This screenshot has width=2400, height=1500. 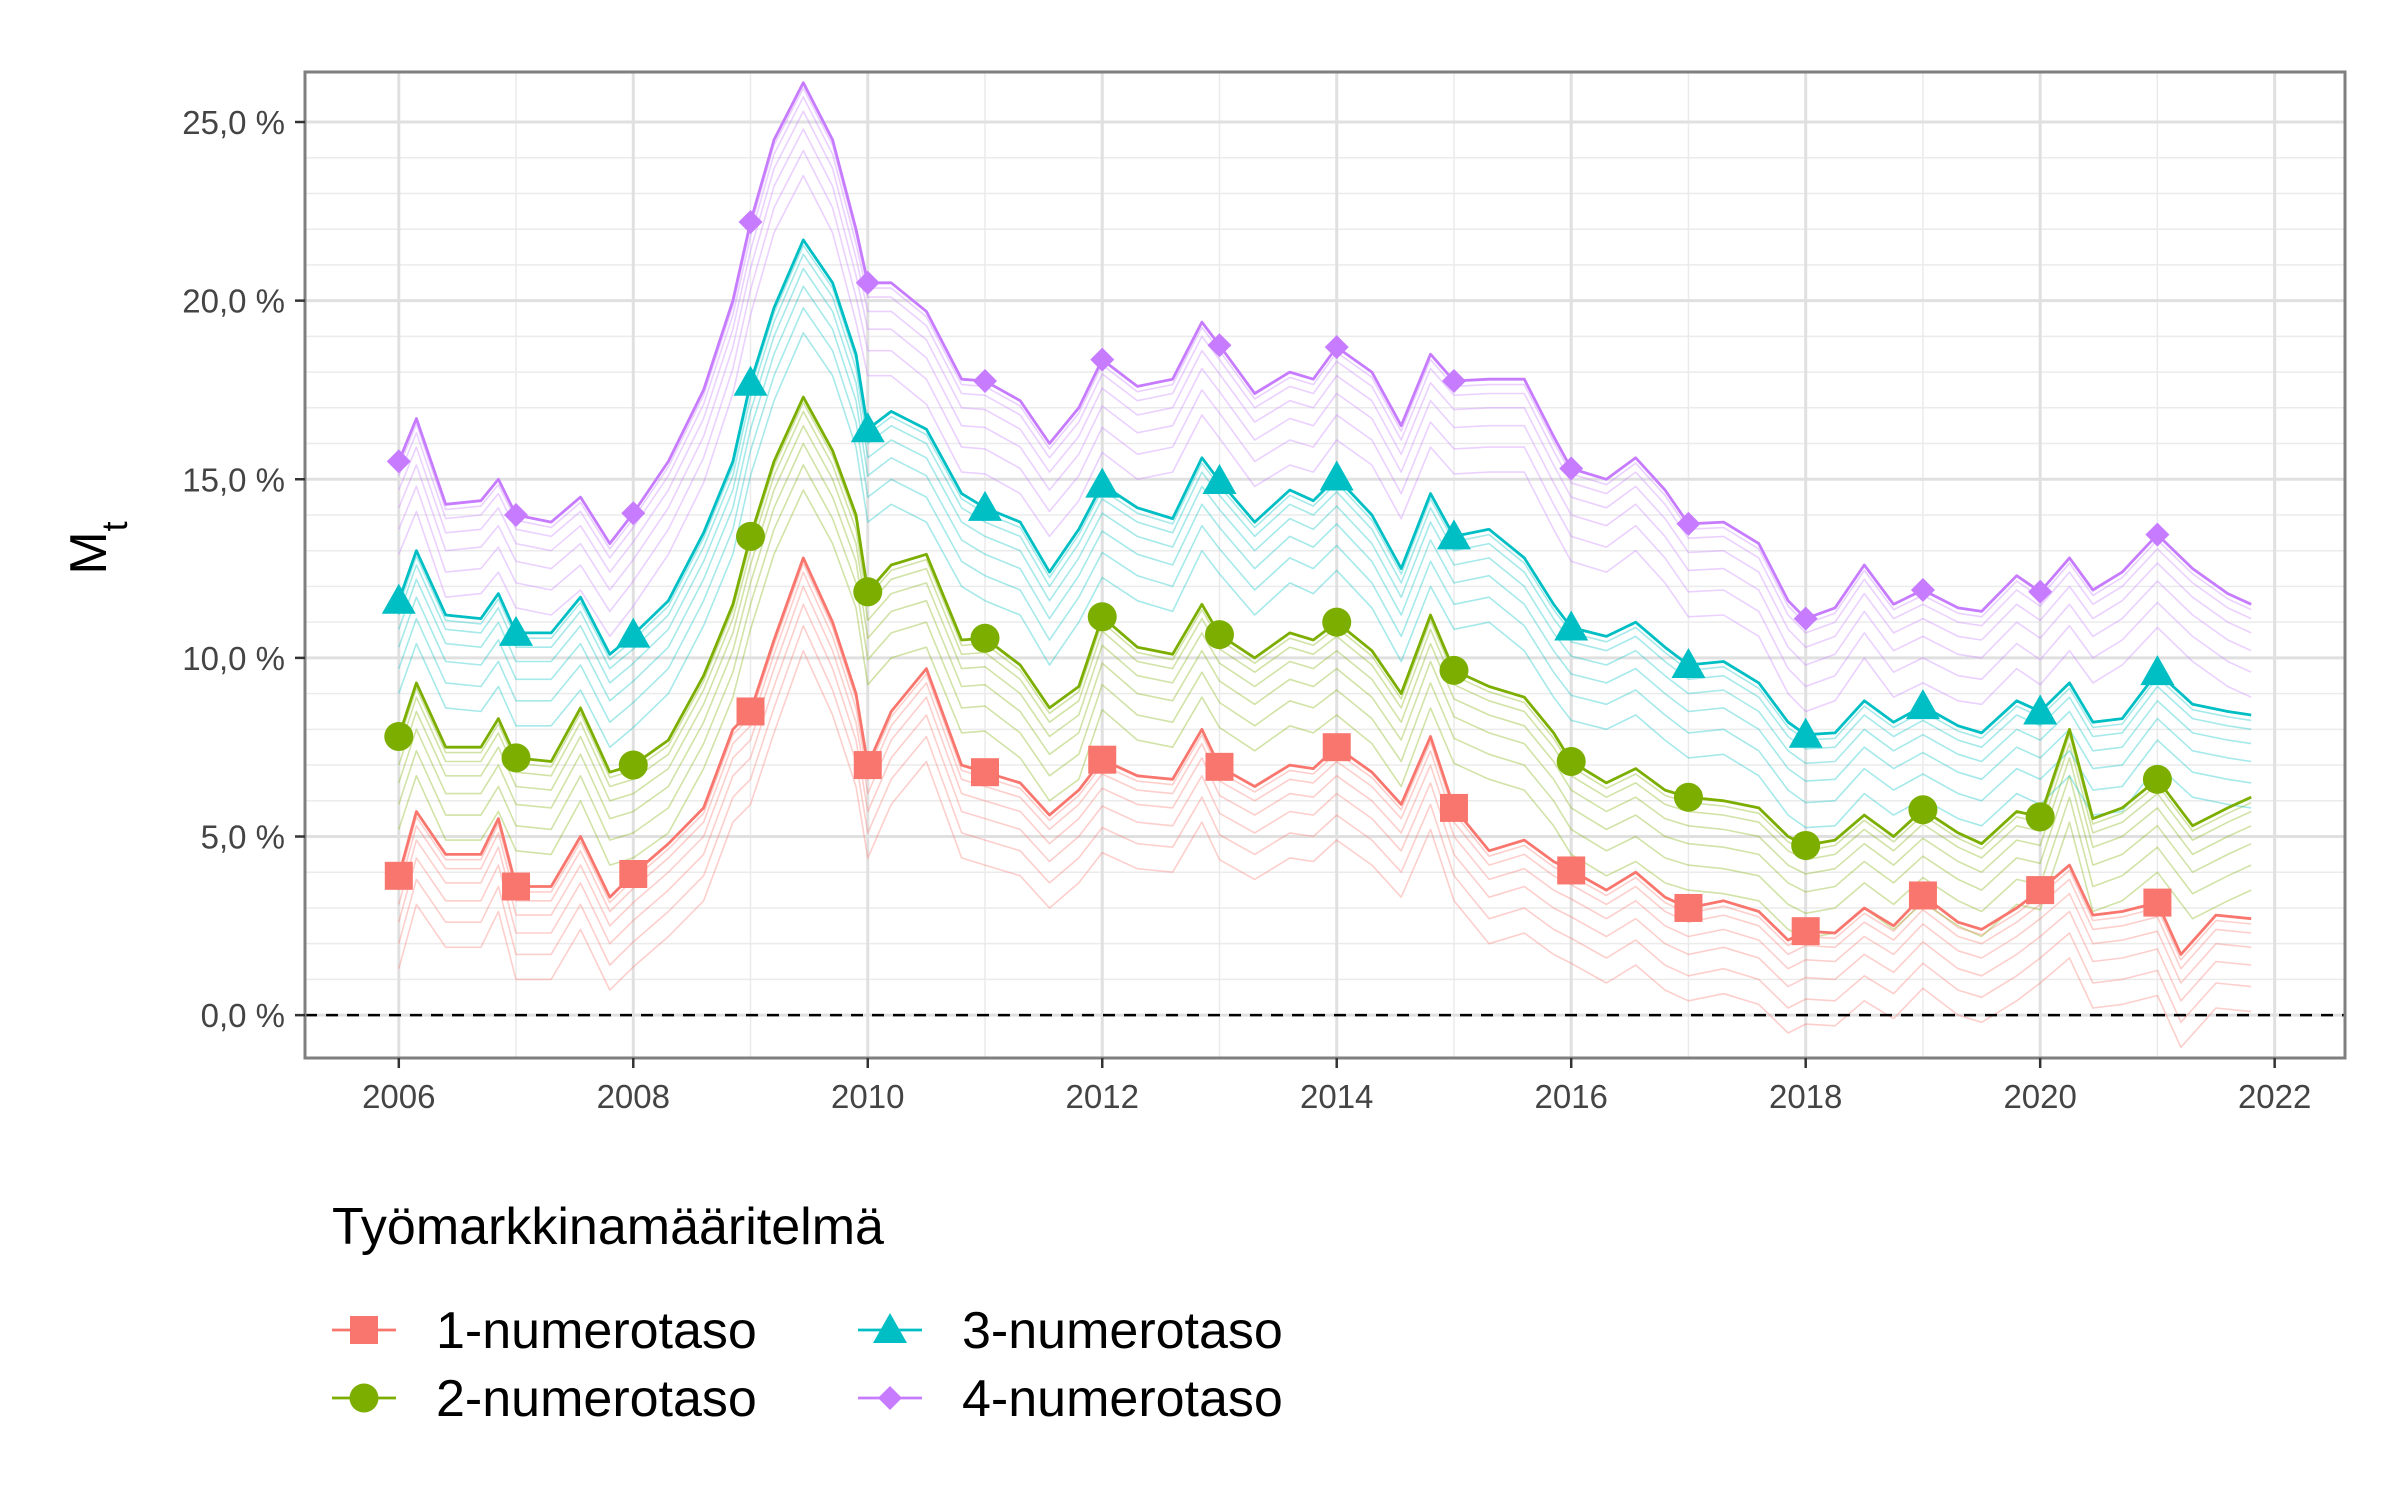 What do you see at coordinates (2039, 1096) in the screenshot?
I see `x-tick-label: 2020` at bounding box center [2039, 1096].